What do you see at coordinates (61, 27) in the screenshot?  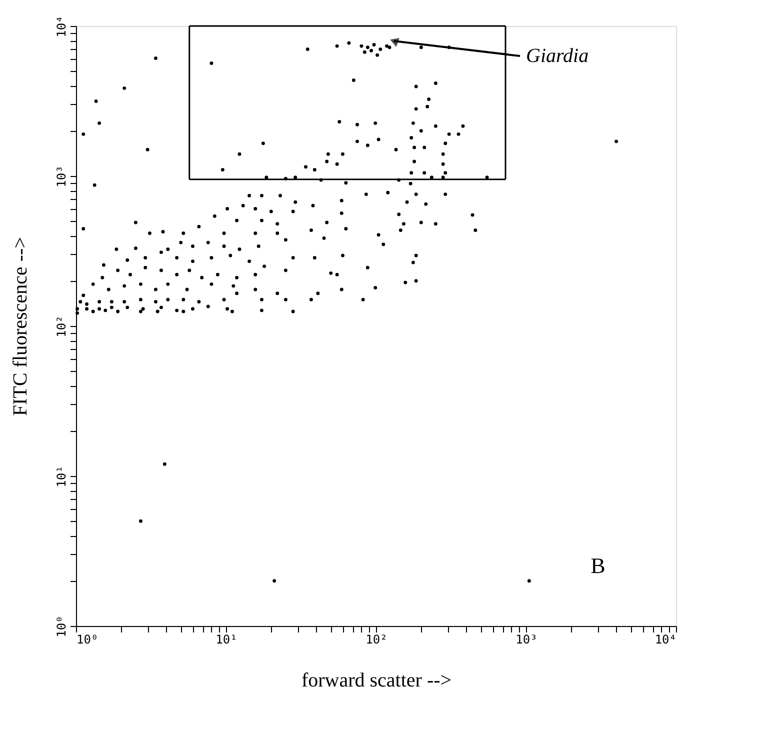 I see `y-tick-label: 10⁴` at bounding box center [61, 27].